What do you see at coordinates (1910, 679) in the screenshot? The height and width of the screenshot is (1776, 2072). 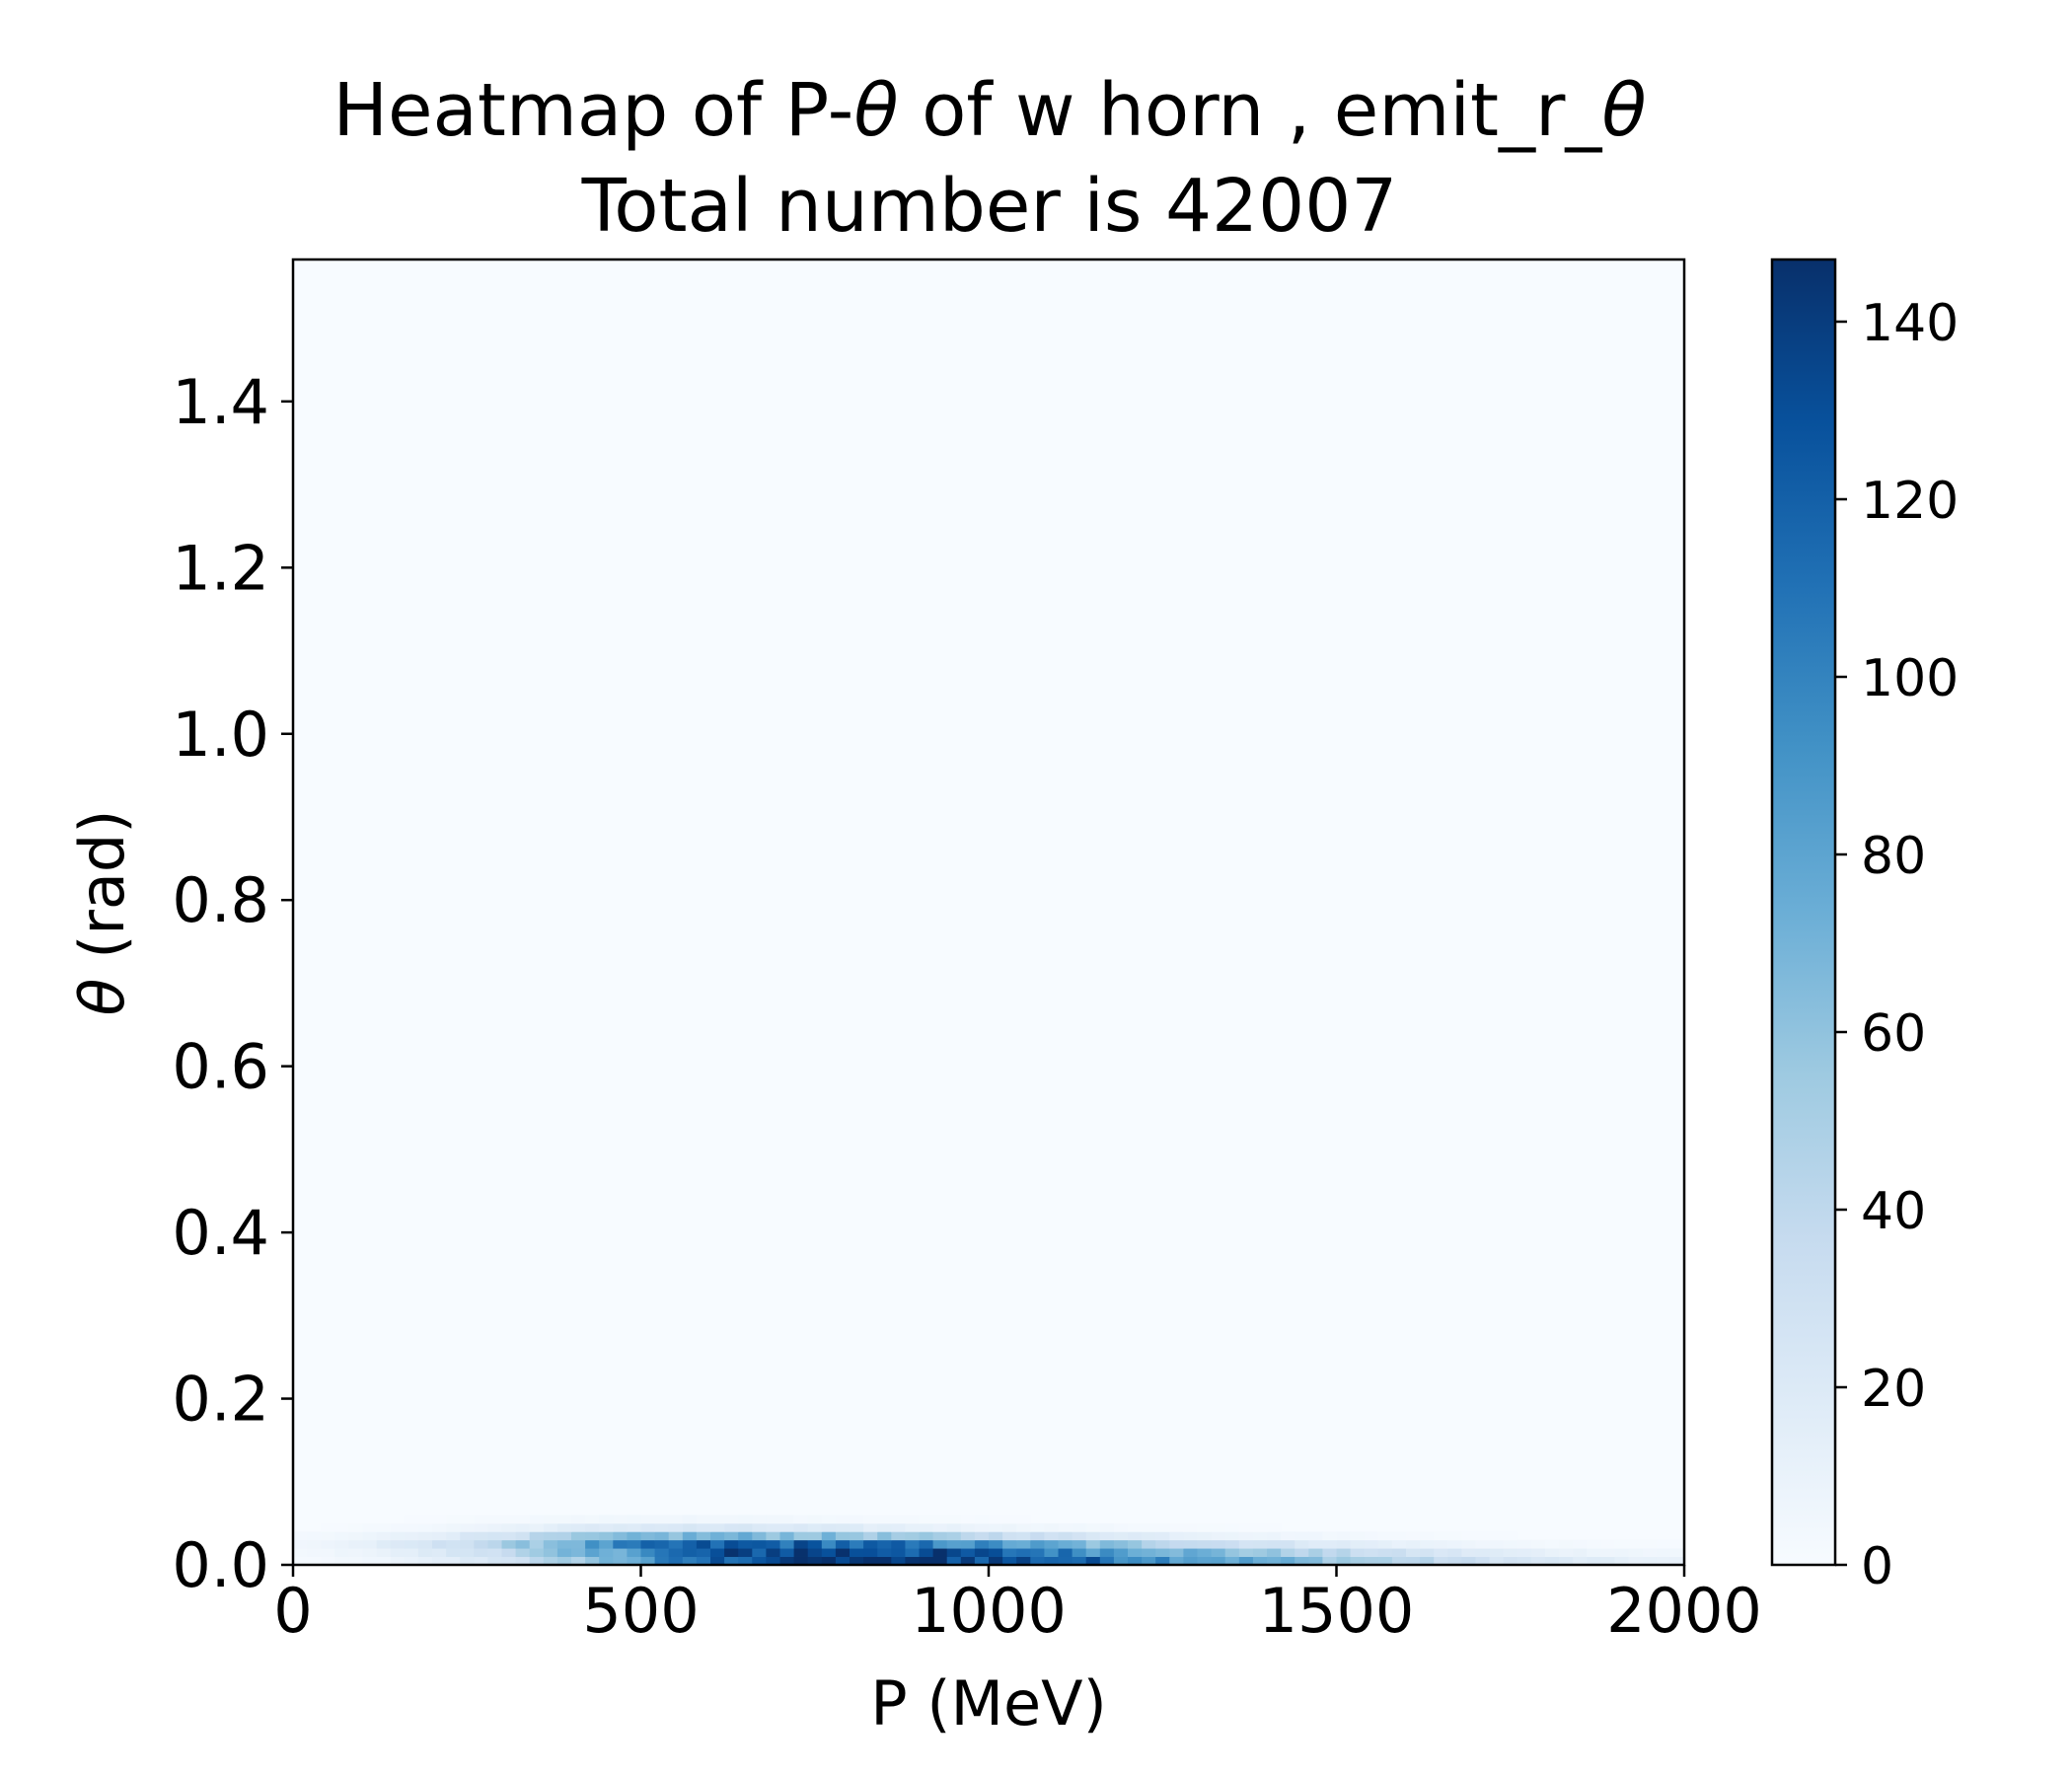 I see `colorbar-tick-label: 100` at bounding box center [1910, 679].